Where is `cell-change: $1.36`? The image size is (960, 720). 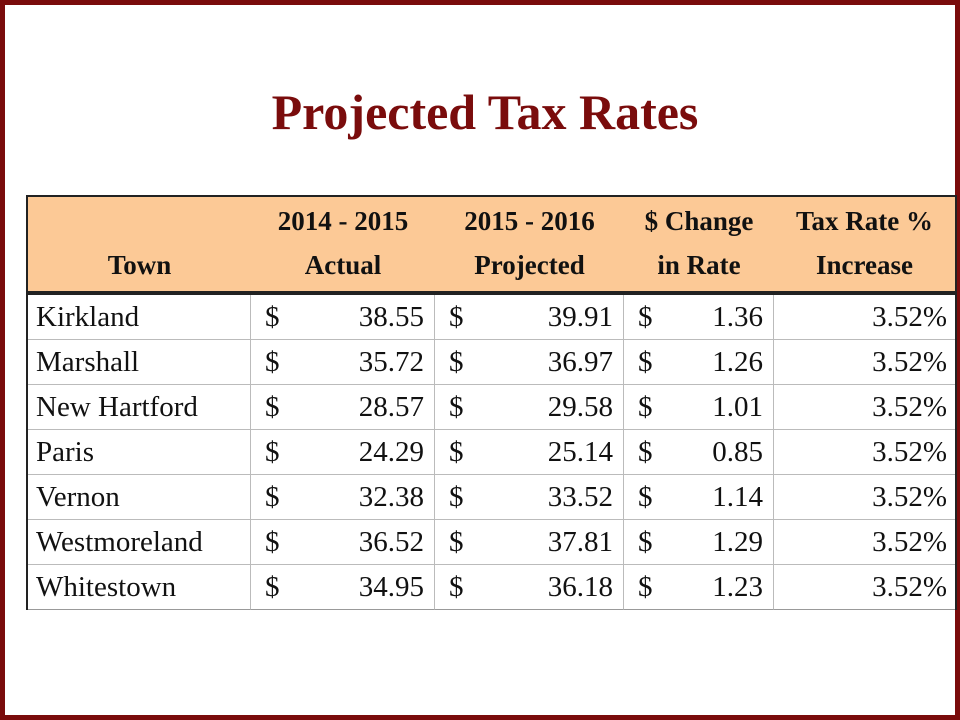
cell-change: $1.36 is located at coordinates (699, 317).